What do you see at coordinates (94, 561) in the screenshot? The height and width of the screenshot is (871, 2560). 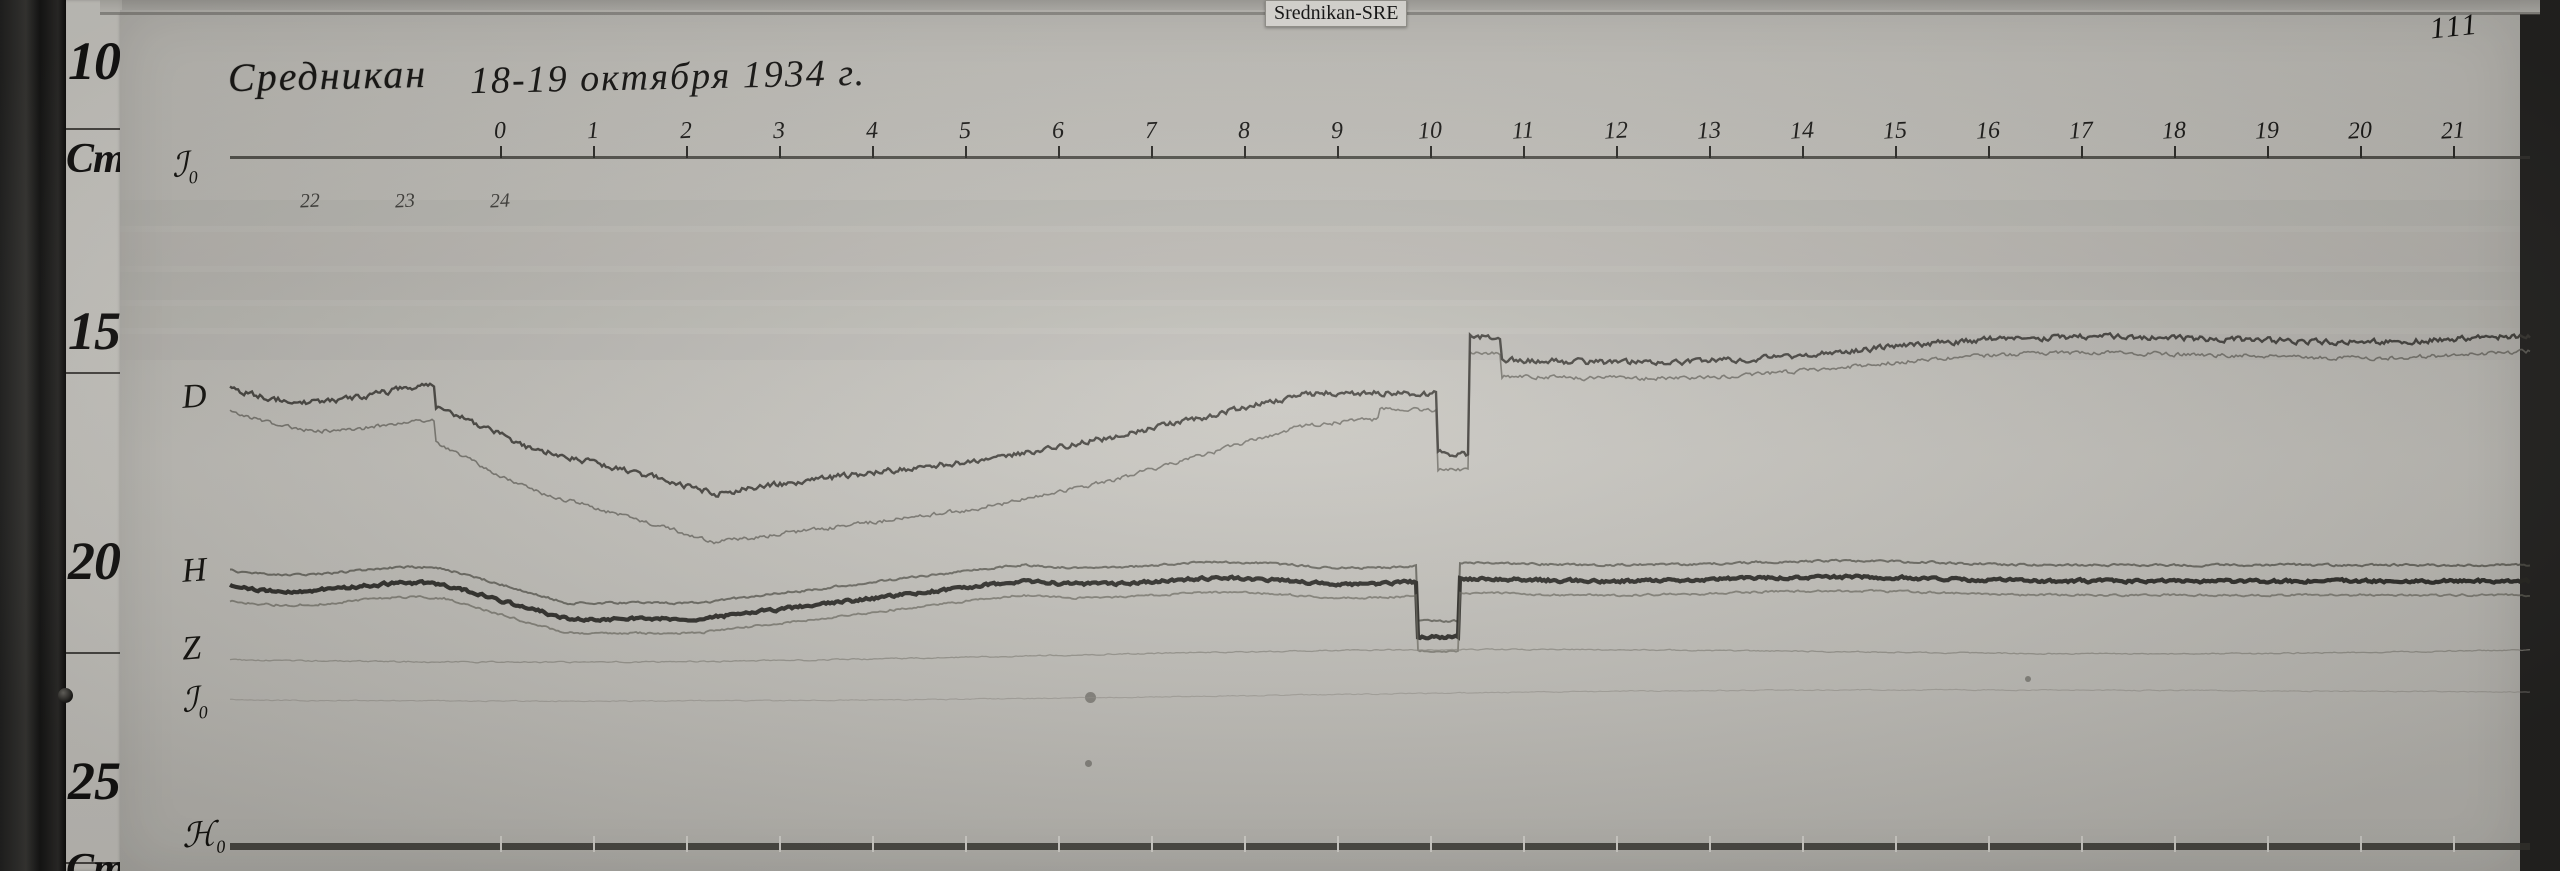 I see `ruler-label-20: 20` at bounding box center [94, 561].